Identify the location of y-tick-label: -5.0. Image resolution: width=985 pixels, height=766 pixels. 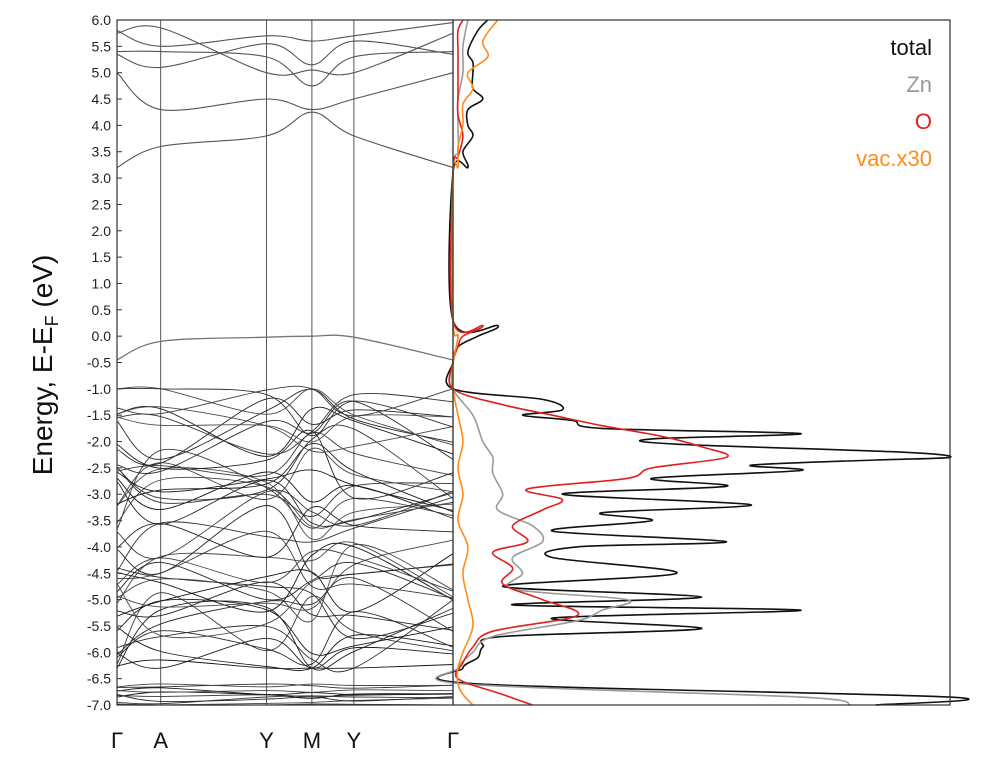
(99, 600).